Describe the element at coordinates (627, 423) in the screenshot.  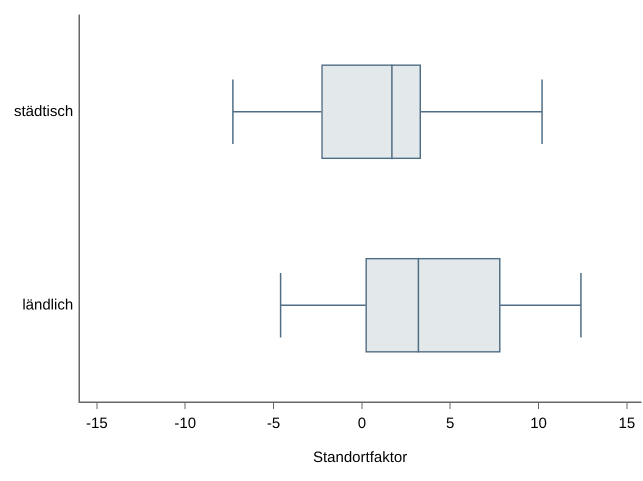
I see `x-tick-label: 15` at that location.